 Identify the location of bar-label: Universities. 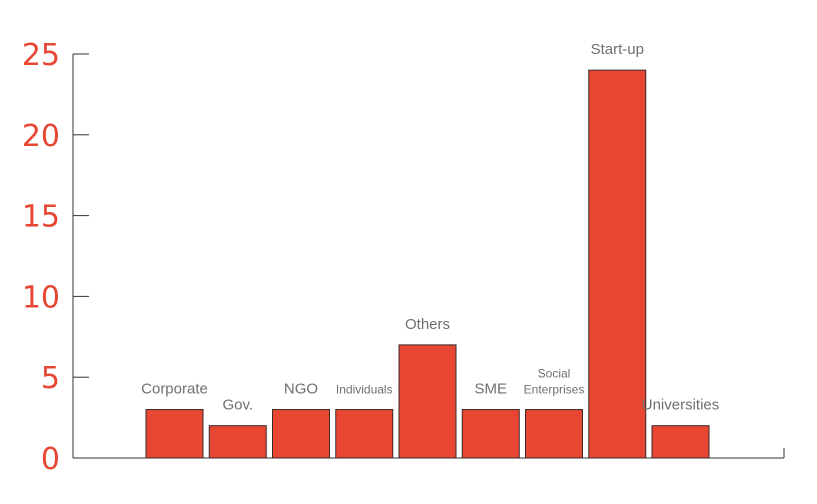
(681, 405).